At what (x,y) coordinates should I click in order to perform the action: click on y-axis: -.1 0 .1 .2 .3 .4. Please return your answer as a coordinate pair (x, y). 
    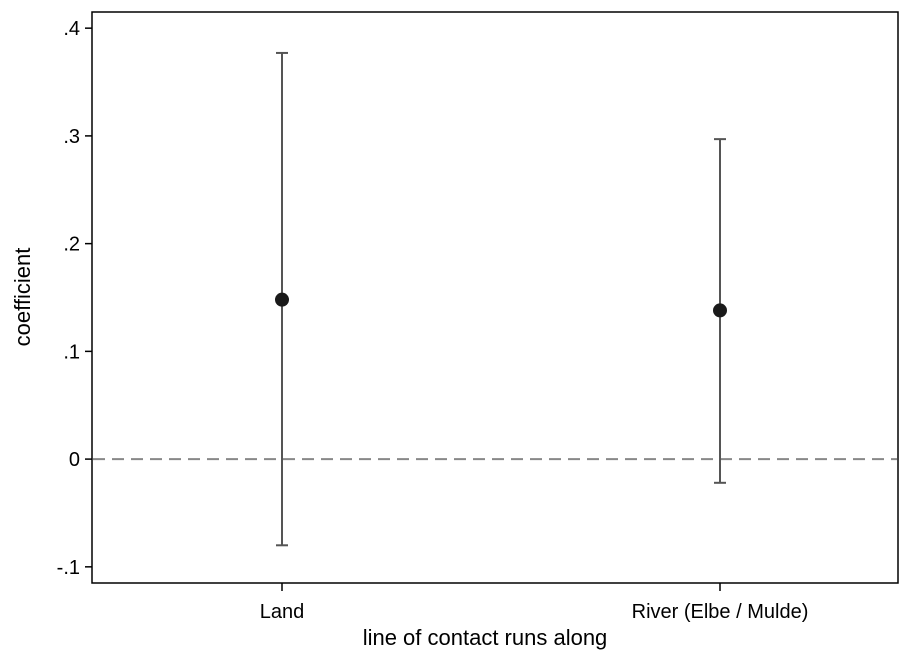
    Looking at the image, I should click on (74, 298).